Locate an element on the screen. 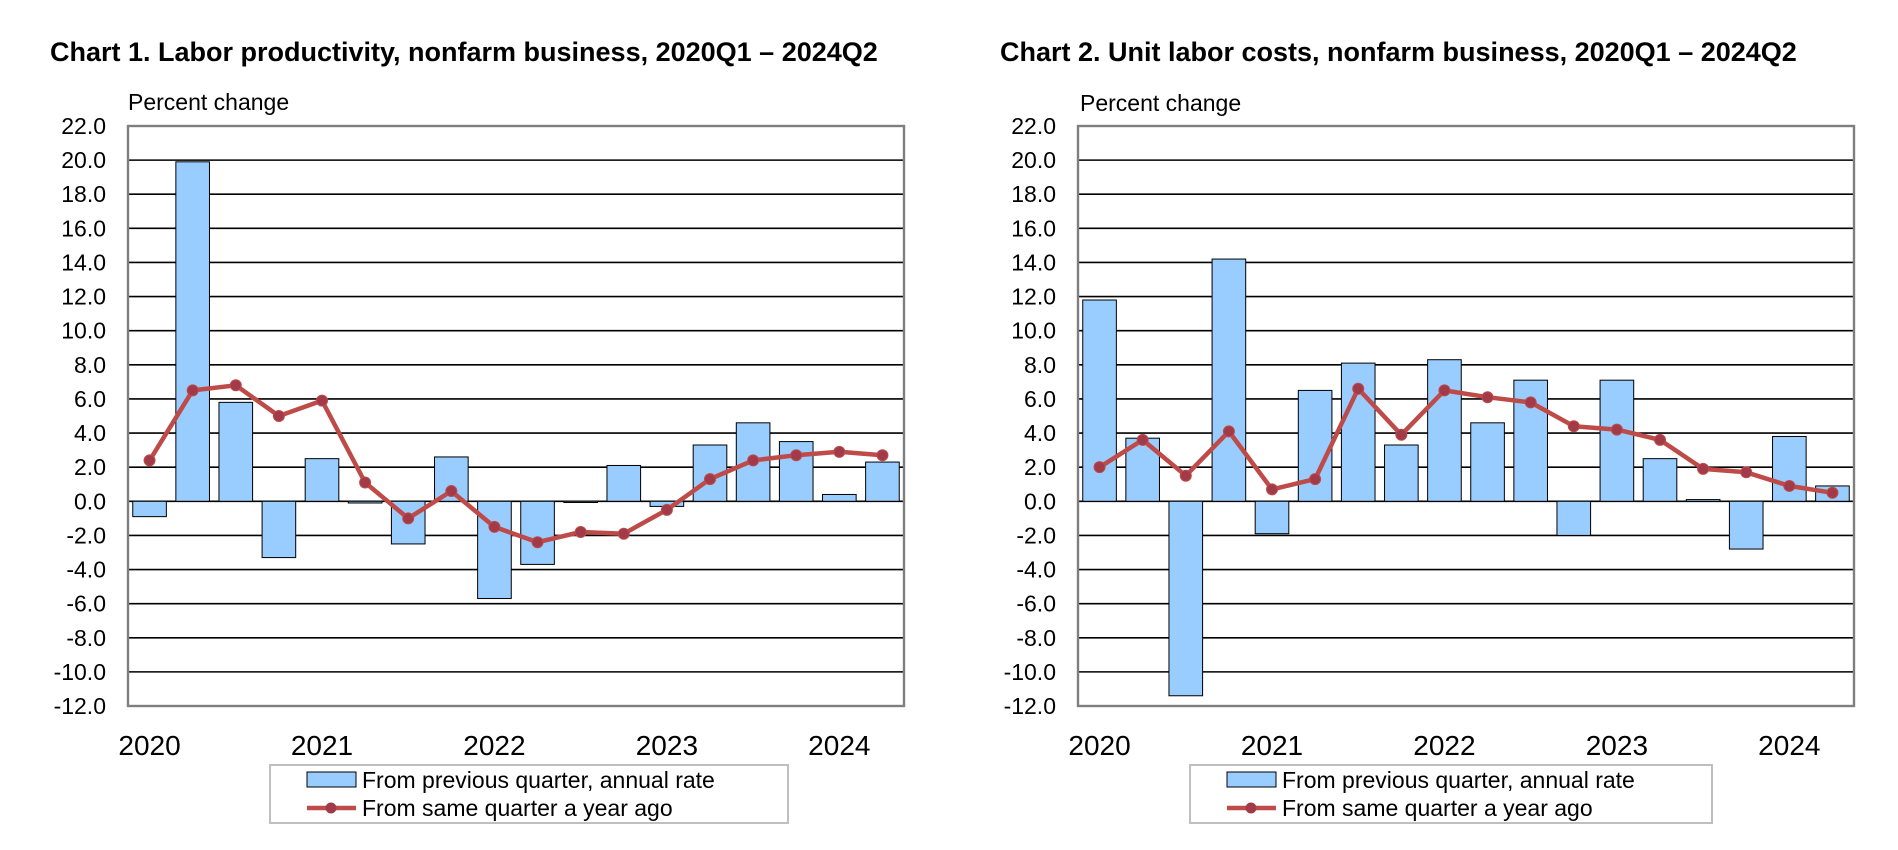 The image size is (1898, 850). y-tick-label: 8.0 is located at coordinates (1040, 365).